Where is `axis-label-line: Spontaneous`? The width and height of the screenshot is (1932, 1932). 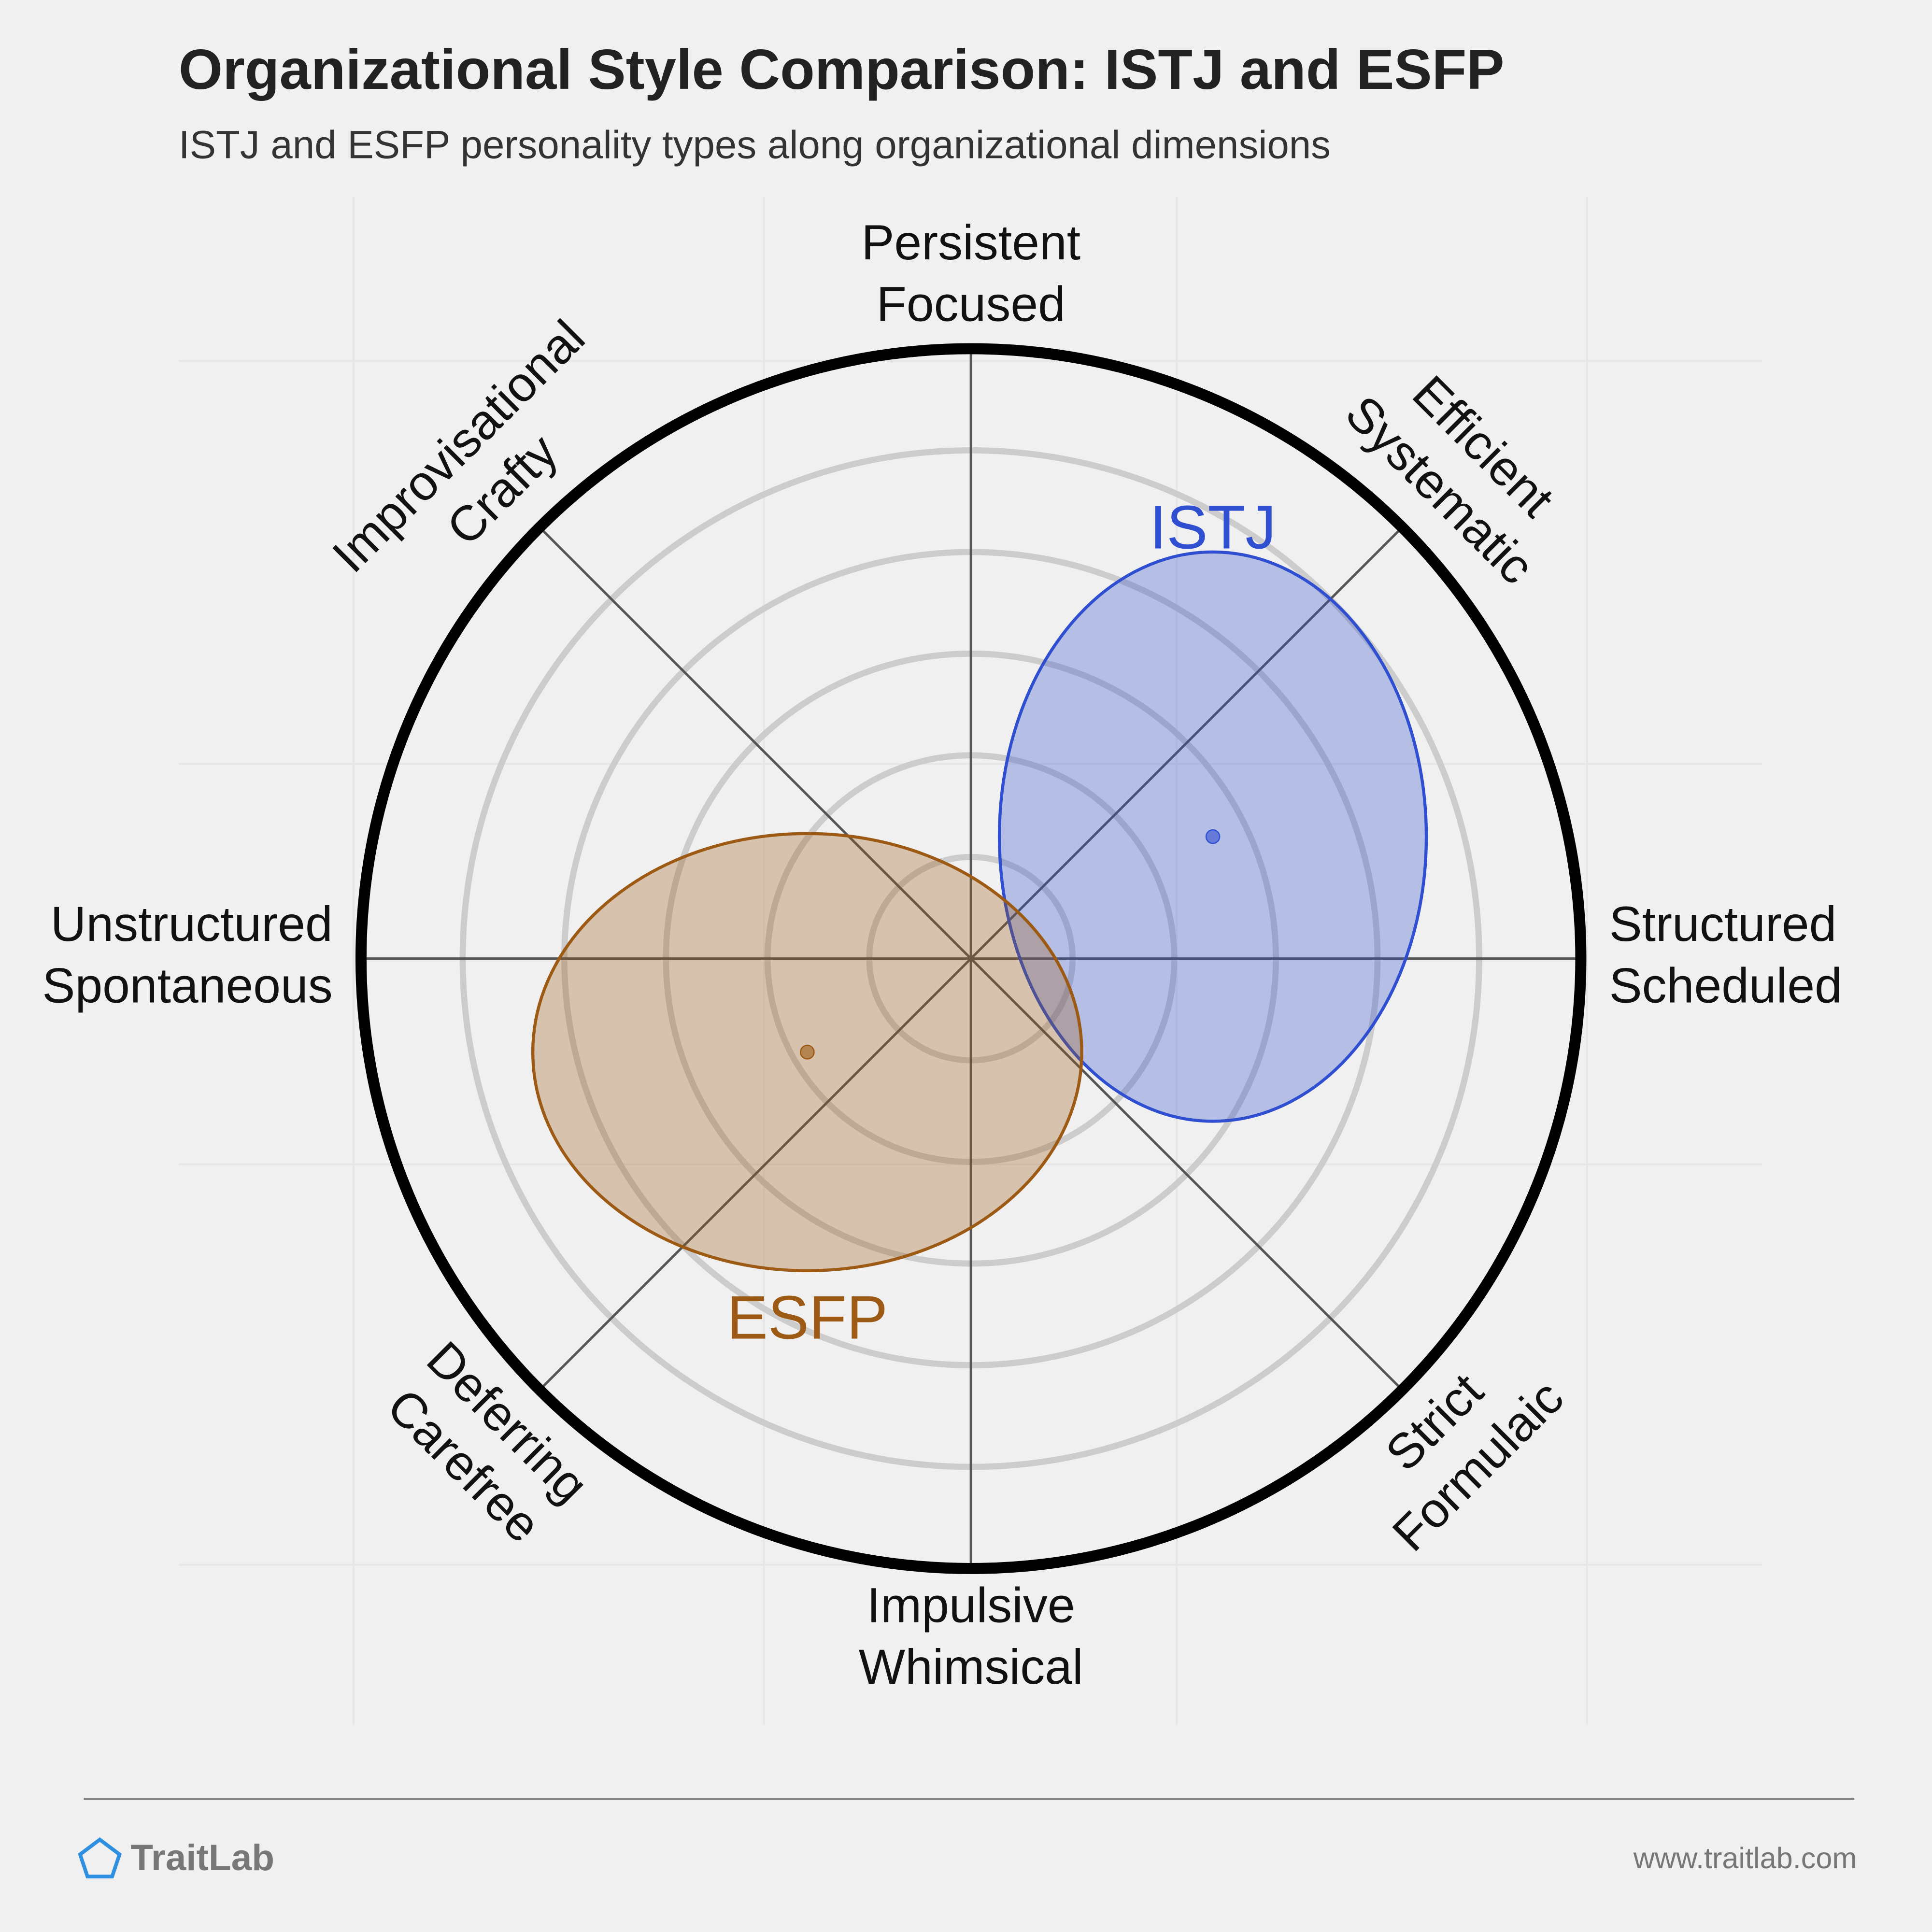 axis-label-line: Spontaneous is located at coordinates (187, 985).